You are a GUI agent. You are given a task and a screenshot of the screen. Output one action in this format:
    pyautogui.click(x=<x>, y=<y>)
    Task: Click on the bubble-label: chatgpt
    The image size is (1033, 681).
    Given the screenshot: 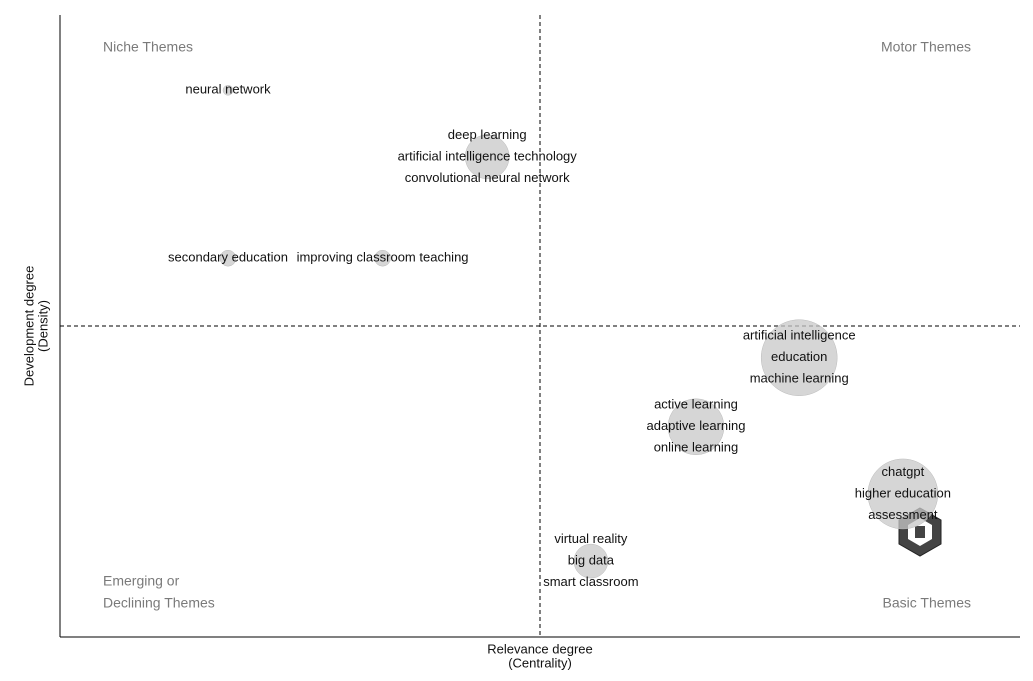 What is the action you would take?
    pyautogui.click(x=903, y=471)
    